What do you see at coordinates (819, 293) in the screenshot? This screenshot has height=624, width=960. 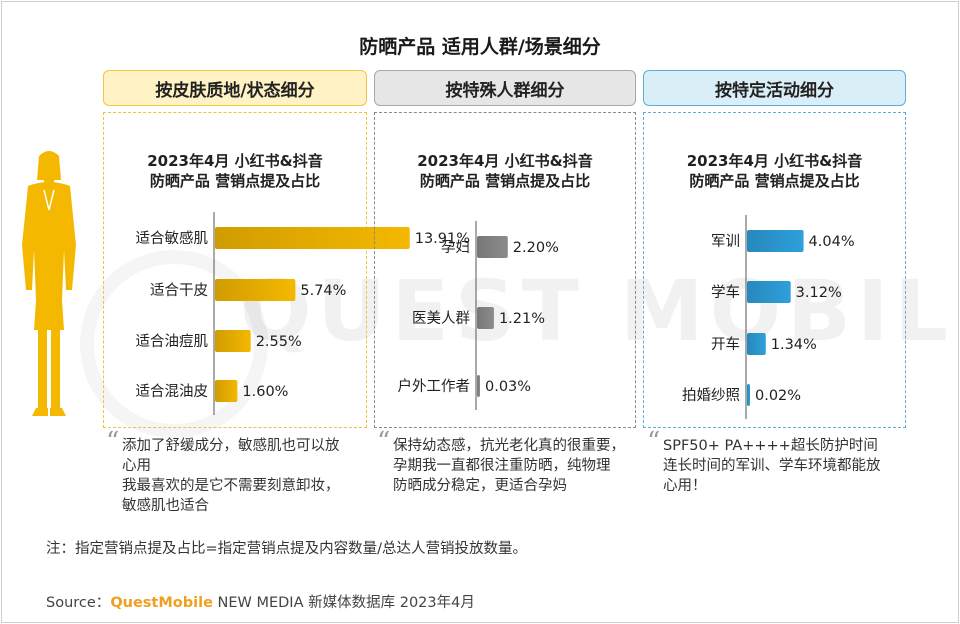 I see `value-label: 3.12%` at bounding box center [819, 293].